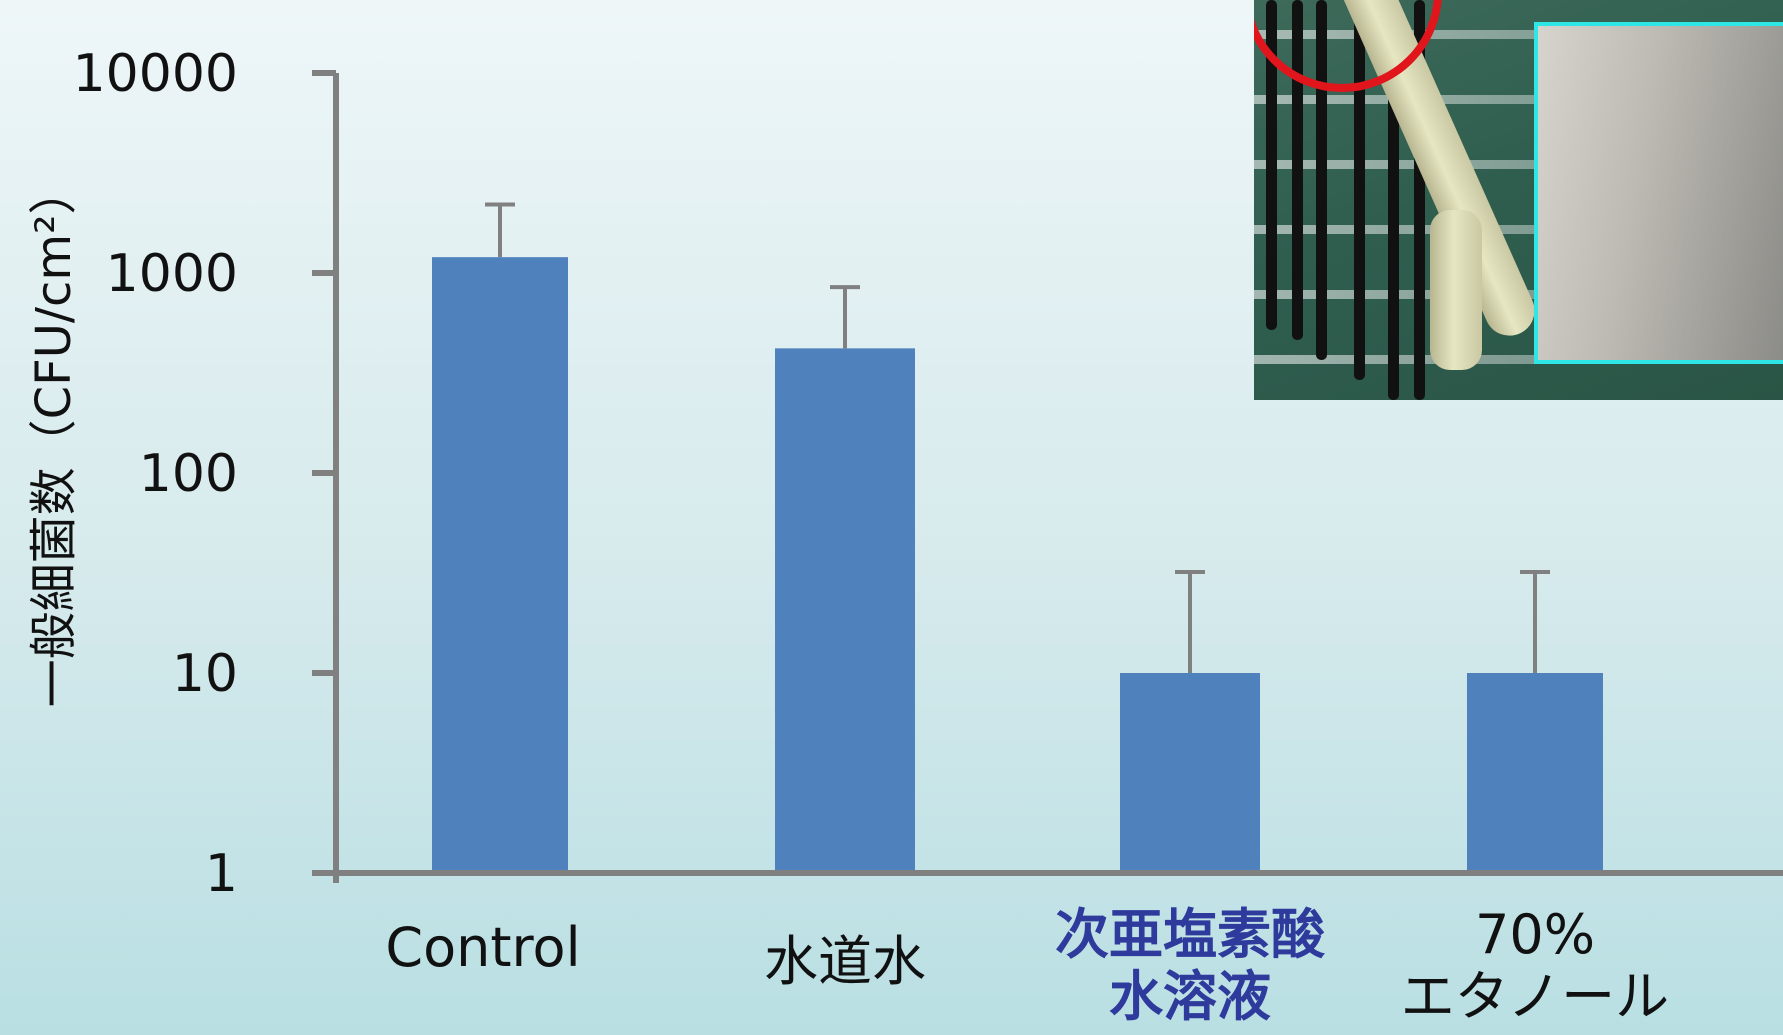 The image size is (1783, 1035). I want to click on closeup-inset, so click(1658, 193).